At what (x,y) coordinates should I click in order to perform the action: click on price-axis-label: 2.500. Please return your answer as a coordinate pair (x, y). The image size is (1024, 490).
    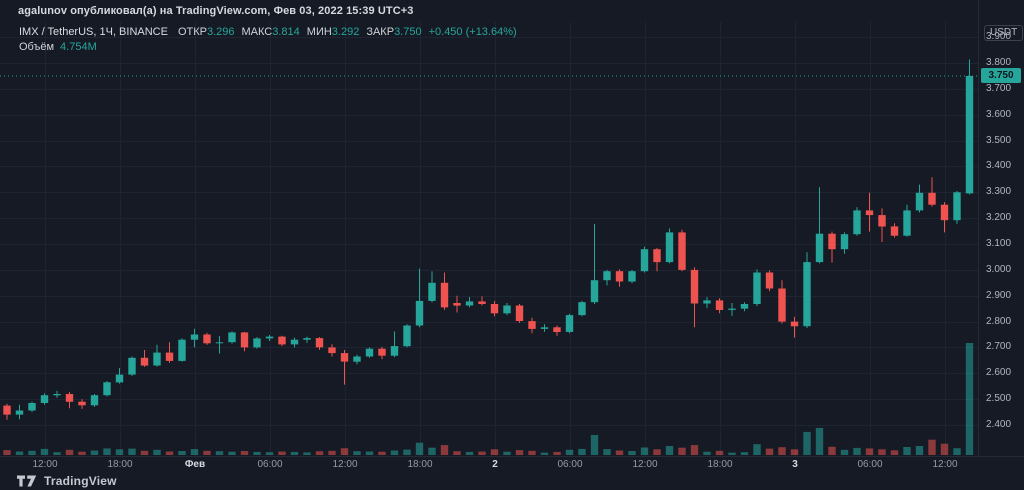
    Looking at the image, I should click on (999, 398).